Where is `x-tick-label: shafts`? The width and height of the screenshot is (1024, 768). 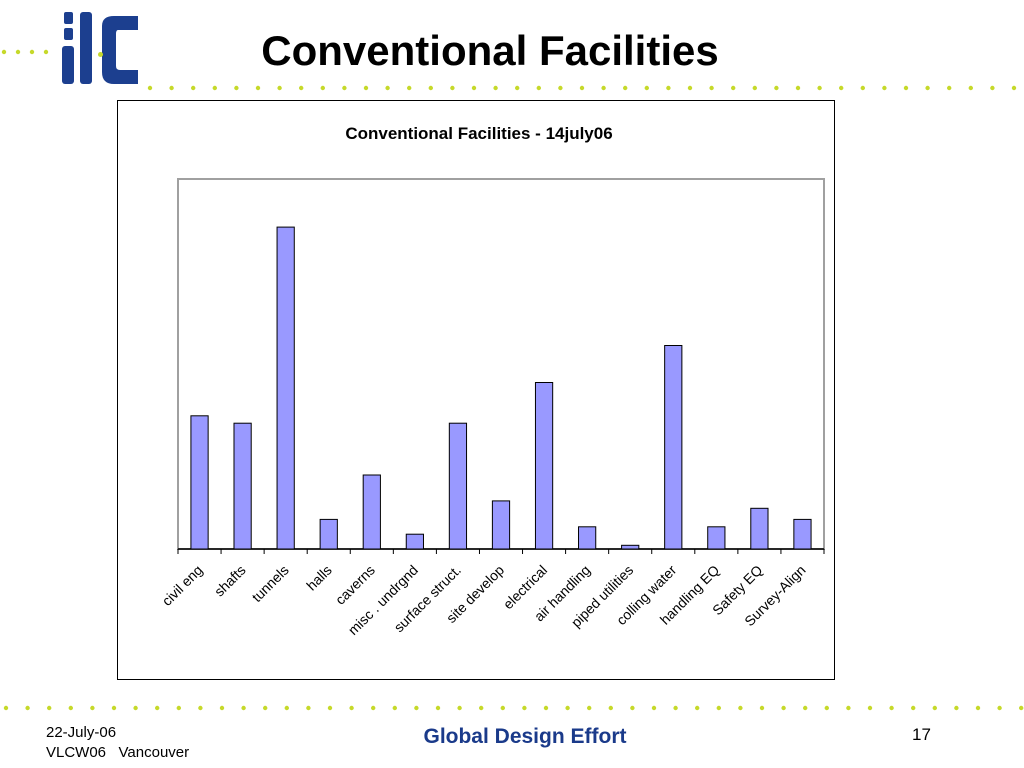
x-tick-label: shafts is located at coordinates (230, 581).